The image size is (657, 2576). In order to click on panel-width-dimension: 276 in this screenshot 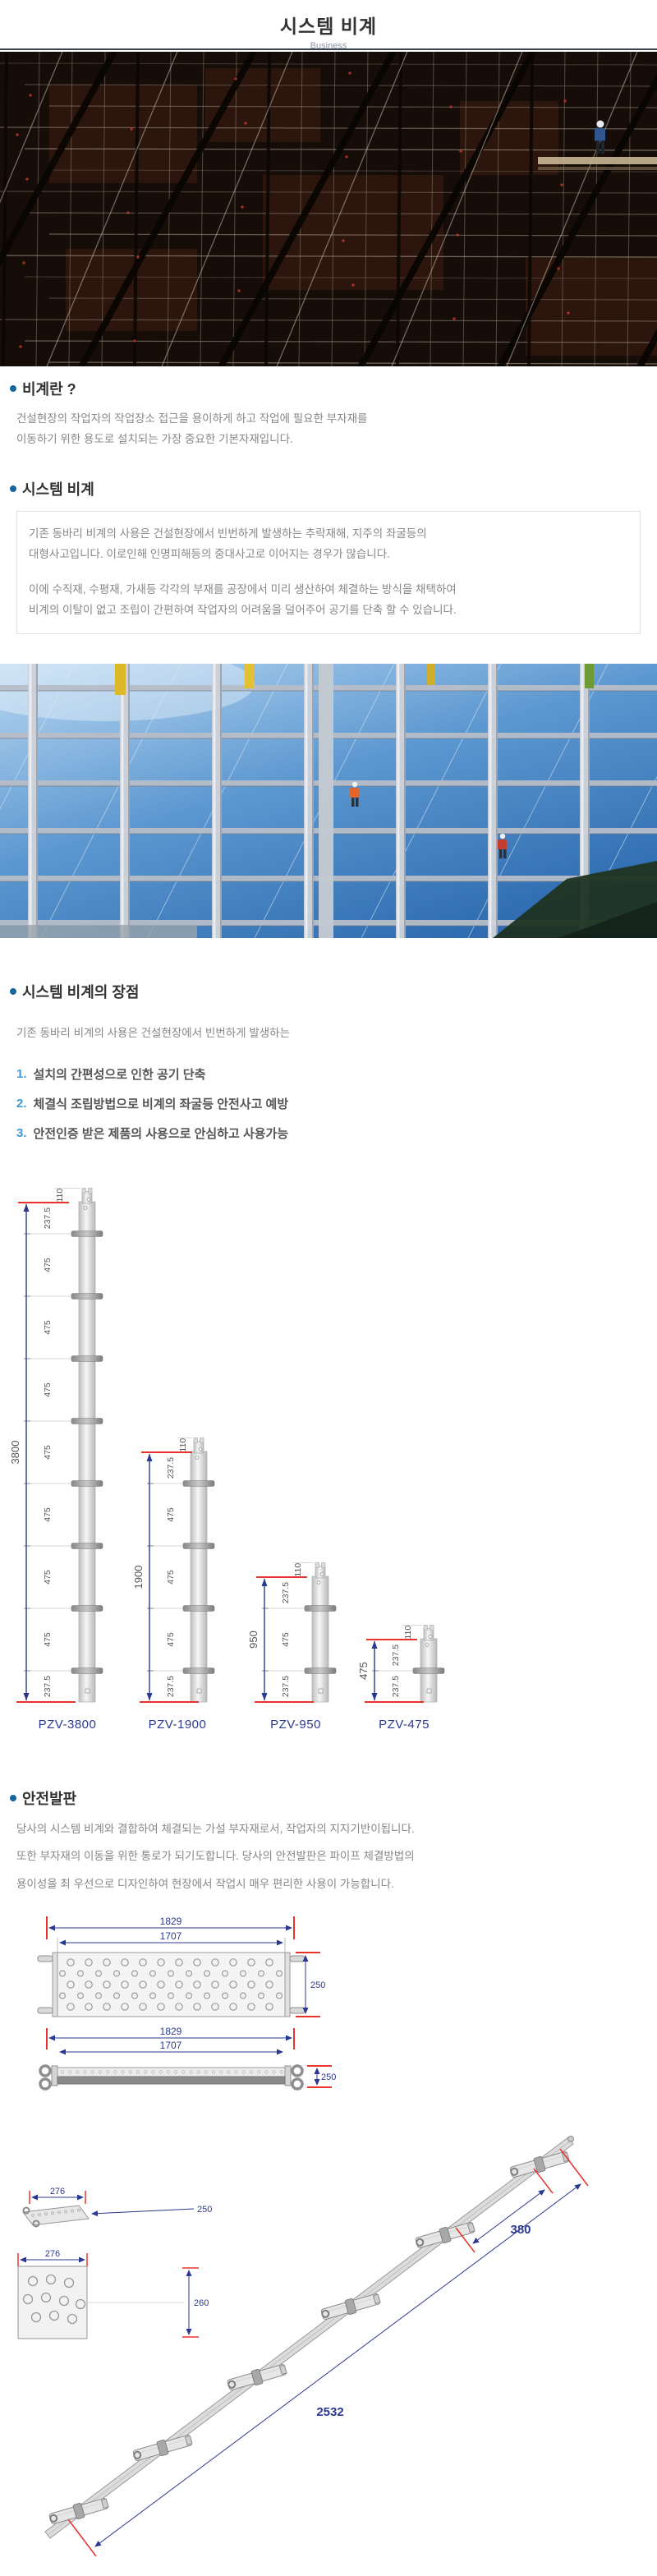, I will do `click(52, 2254)`.